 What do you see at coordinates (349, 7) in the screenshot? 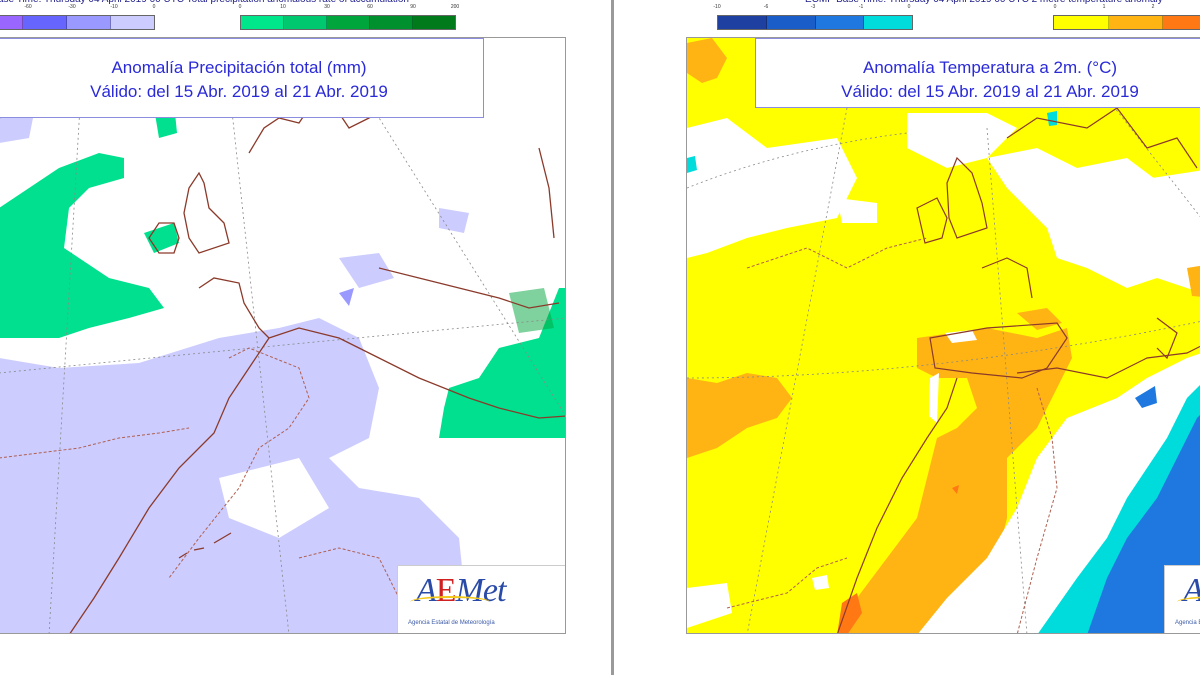
I see `precip-pos-ticks: 0 10 30 60 90 200` at bounding box center [349, 7].